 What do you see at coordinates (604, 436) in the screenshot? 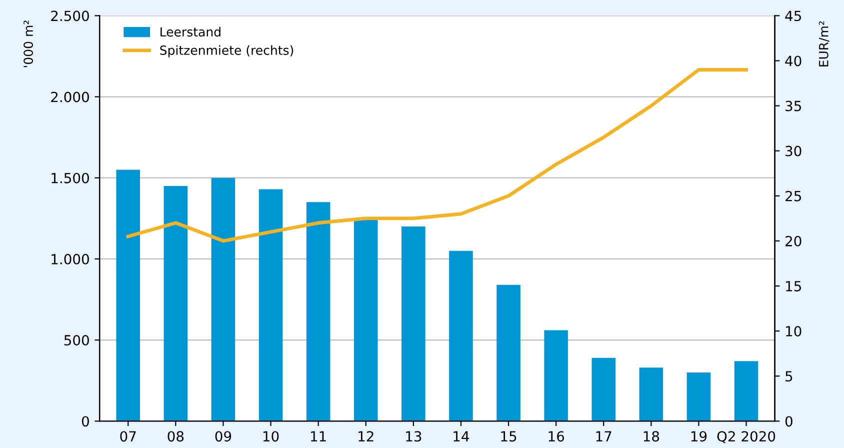
I see `x-tick-label: 17` at bounding box center [604, 436].